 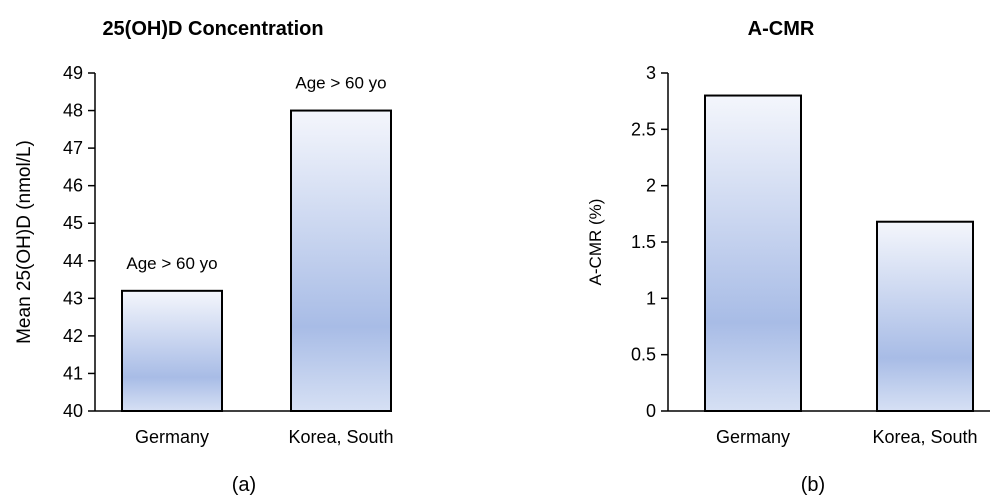 What do you see at coordinates (73, 186) in the screenshot?
I see `y-tick-label: 46` at bounding box center [73, 186].